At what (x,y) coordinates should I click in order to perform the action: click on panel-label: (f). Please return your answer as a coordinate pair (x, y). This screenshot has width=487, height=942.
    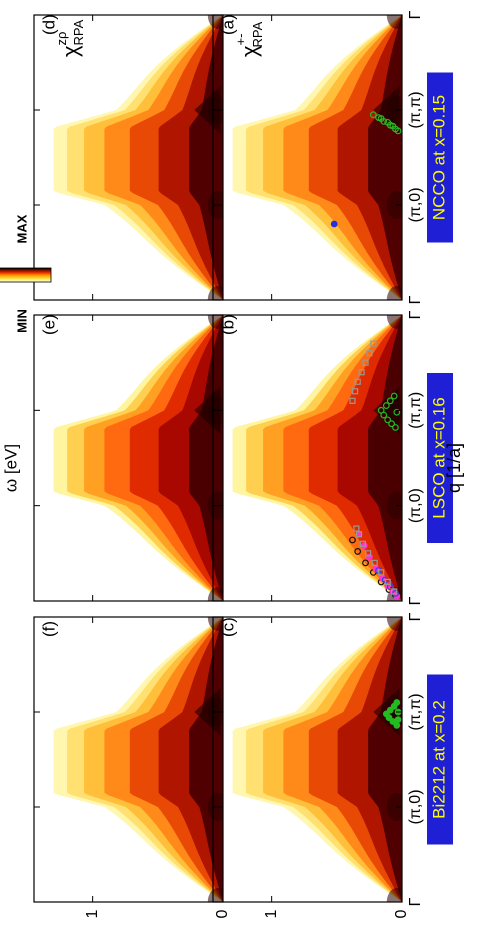
    Looking at the image, I should click on (48, 629).